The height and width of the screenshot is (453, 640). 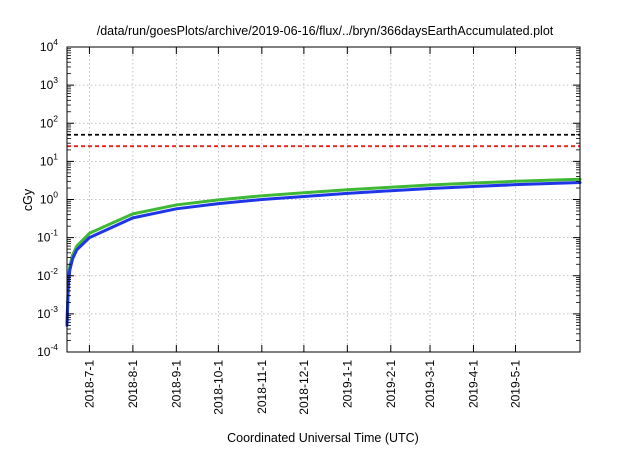 I want to click on x-tick-label: 2018-7-1, so click(x=89, y=384).